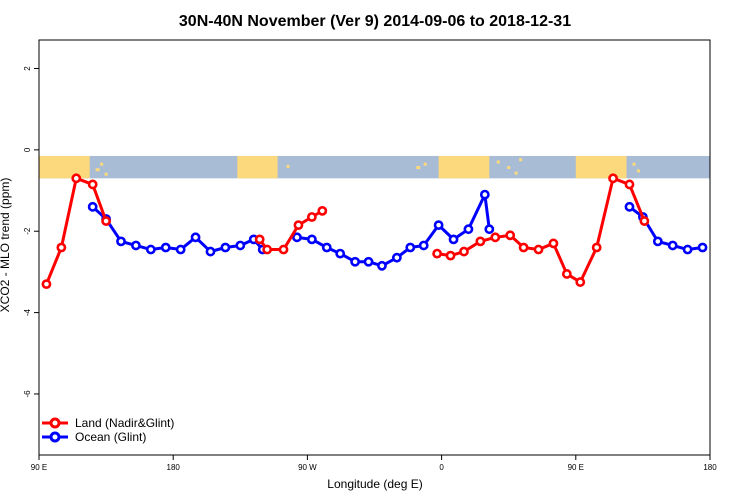 This screenshot has width=750, height=500. Describe the element at coordinates (27, 394) in the screenshot. I see `y-tick-label: -6` at that location.